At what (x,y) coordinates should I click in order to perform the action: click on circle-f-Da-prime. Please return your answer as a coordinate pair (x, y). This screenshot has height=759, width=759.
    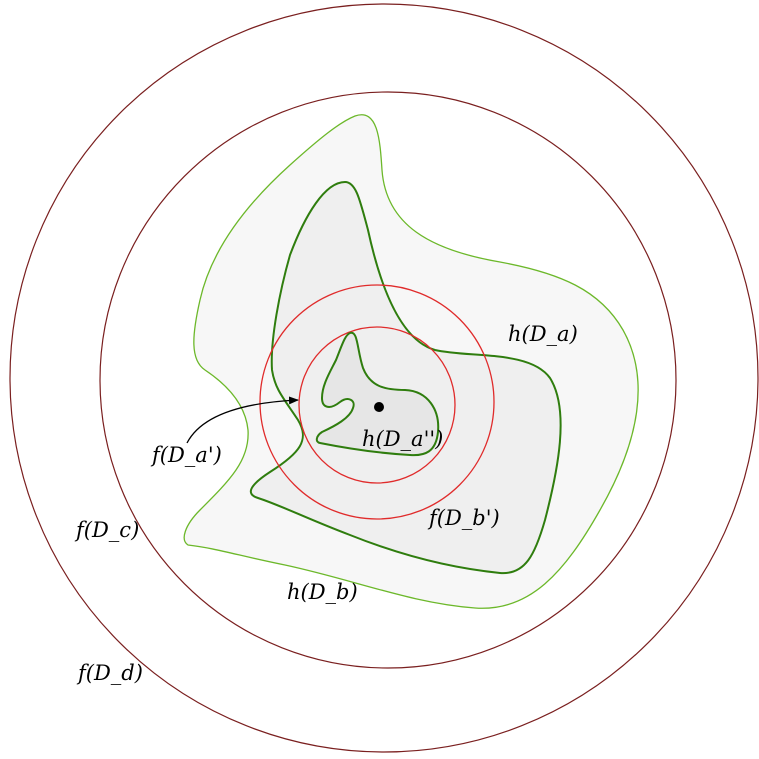
    Looking at the image, I should click on (377, 405).